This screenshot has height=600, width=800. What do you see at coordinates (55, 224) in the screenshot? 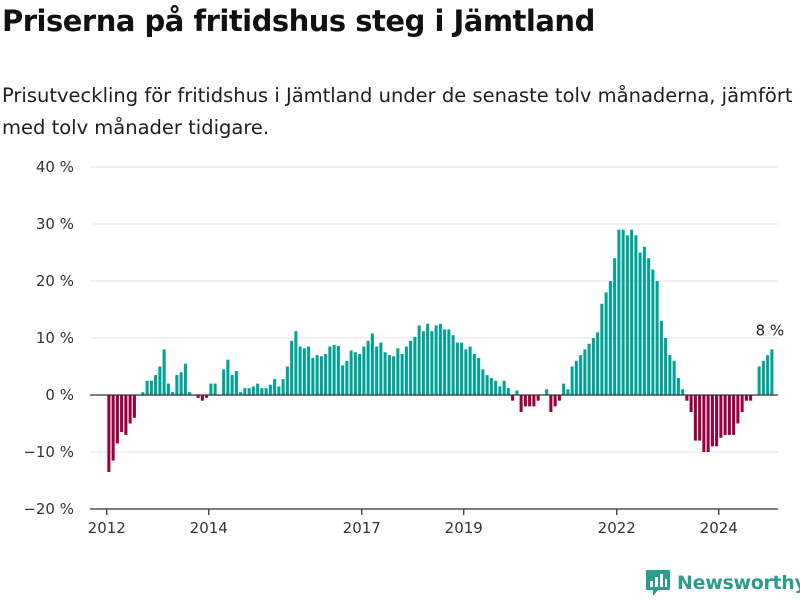
I see `y-tick-label: 30 %` at bounding box center [55, 224].